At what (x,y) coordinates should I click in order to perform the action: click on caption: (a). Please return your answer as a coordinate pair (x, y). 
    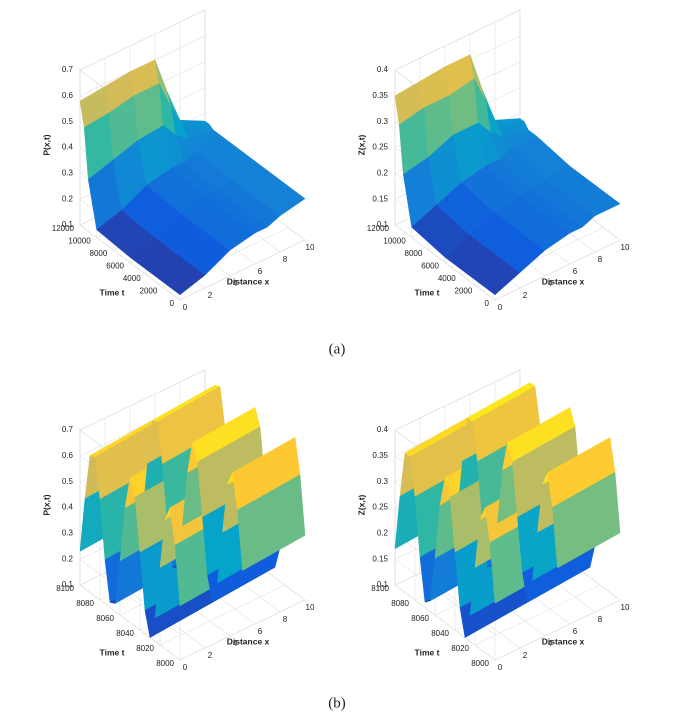
    Looking at the image, I should click on (337, 349).